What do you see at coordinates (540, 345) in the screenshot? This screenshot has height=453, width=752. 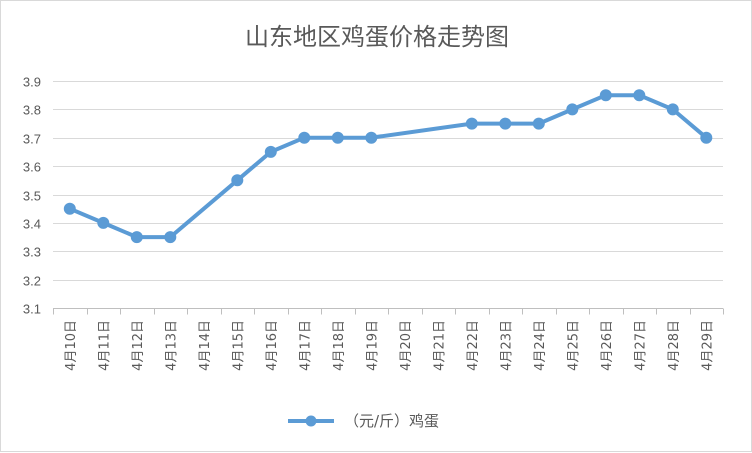 I see `x-tick-label: 4月24日` at bounding box center [540, 345].